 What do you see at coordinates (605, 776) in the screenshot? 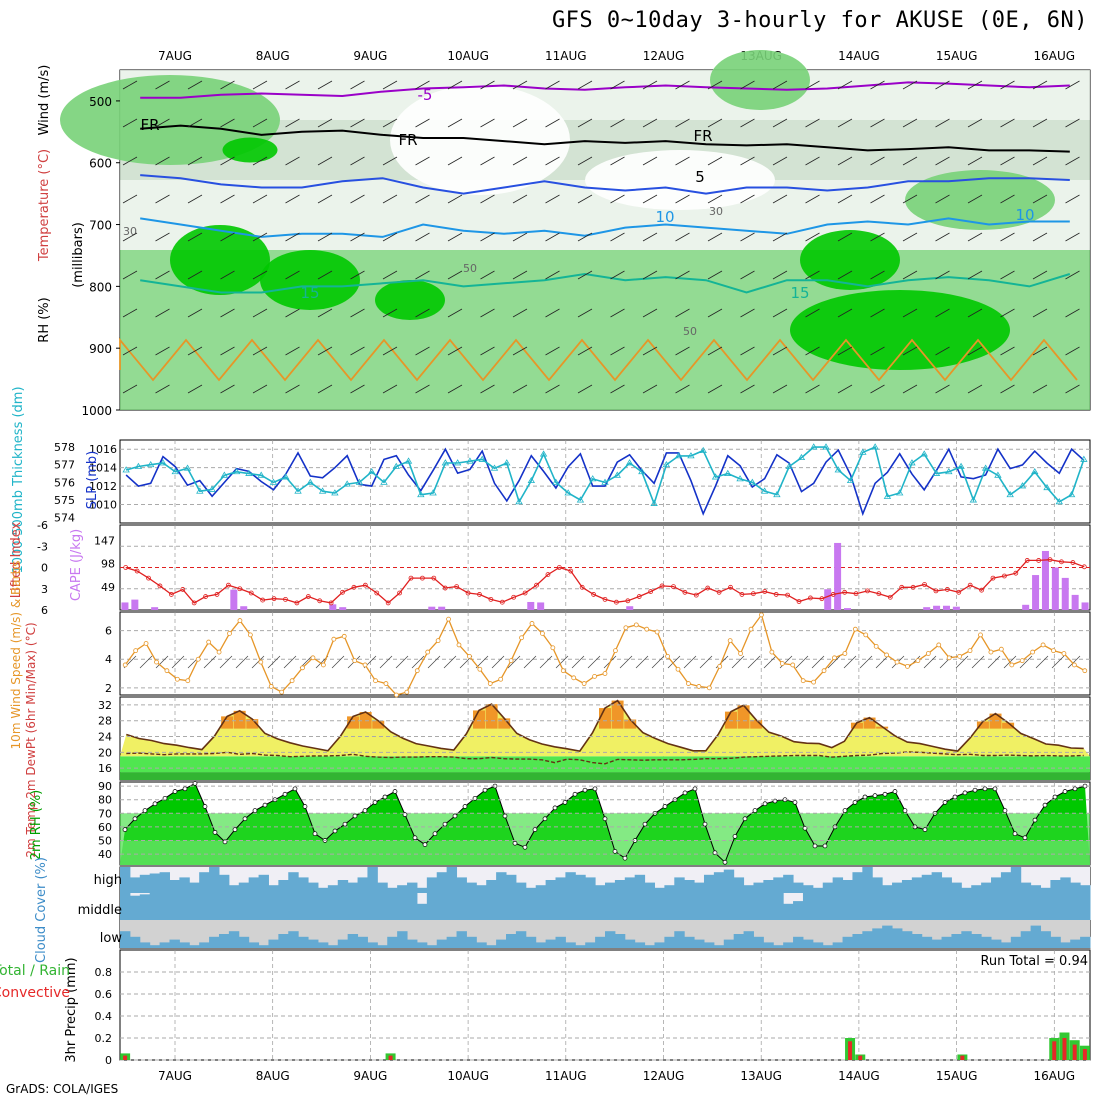
I see `temp-band-low` at bounding box center [605, 776].